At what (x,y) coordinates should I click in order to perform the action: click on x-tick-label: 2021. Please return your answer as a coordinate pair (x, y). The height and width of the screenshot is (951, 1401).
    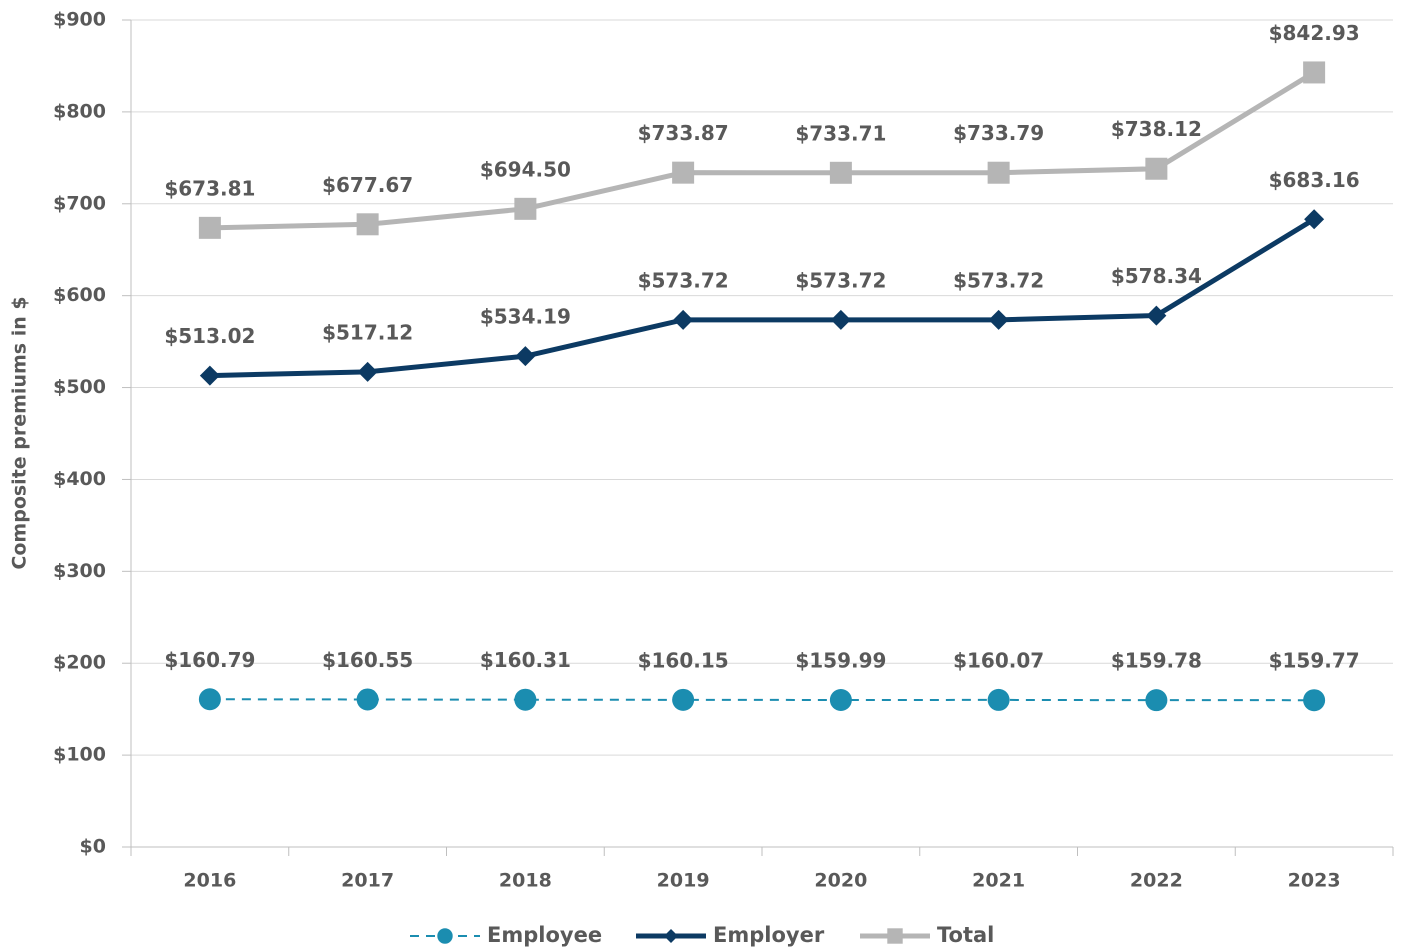
    Looking at the image, I should click on (998, 881).